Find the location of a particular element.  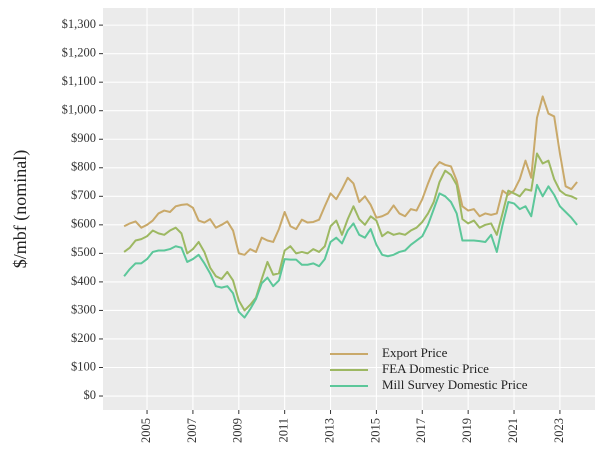

x-tick-label: 2009 is located at coordinates (238, 430).